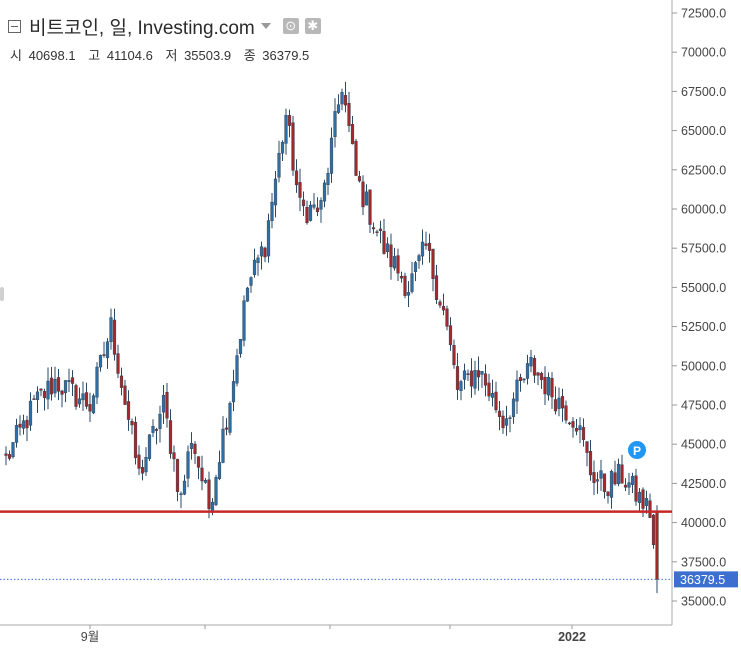 Image resolution: width=741 pixels, height=648 pixels. I want to click on close-value: 36379.5, so click(286, 55).